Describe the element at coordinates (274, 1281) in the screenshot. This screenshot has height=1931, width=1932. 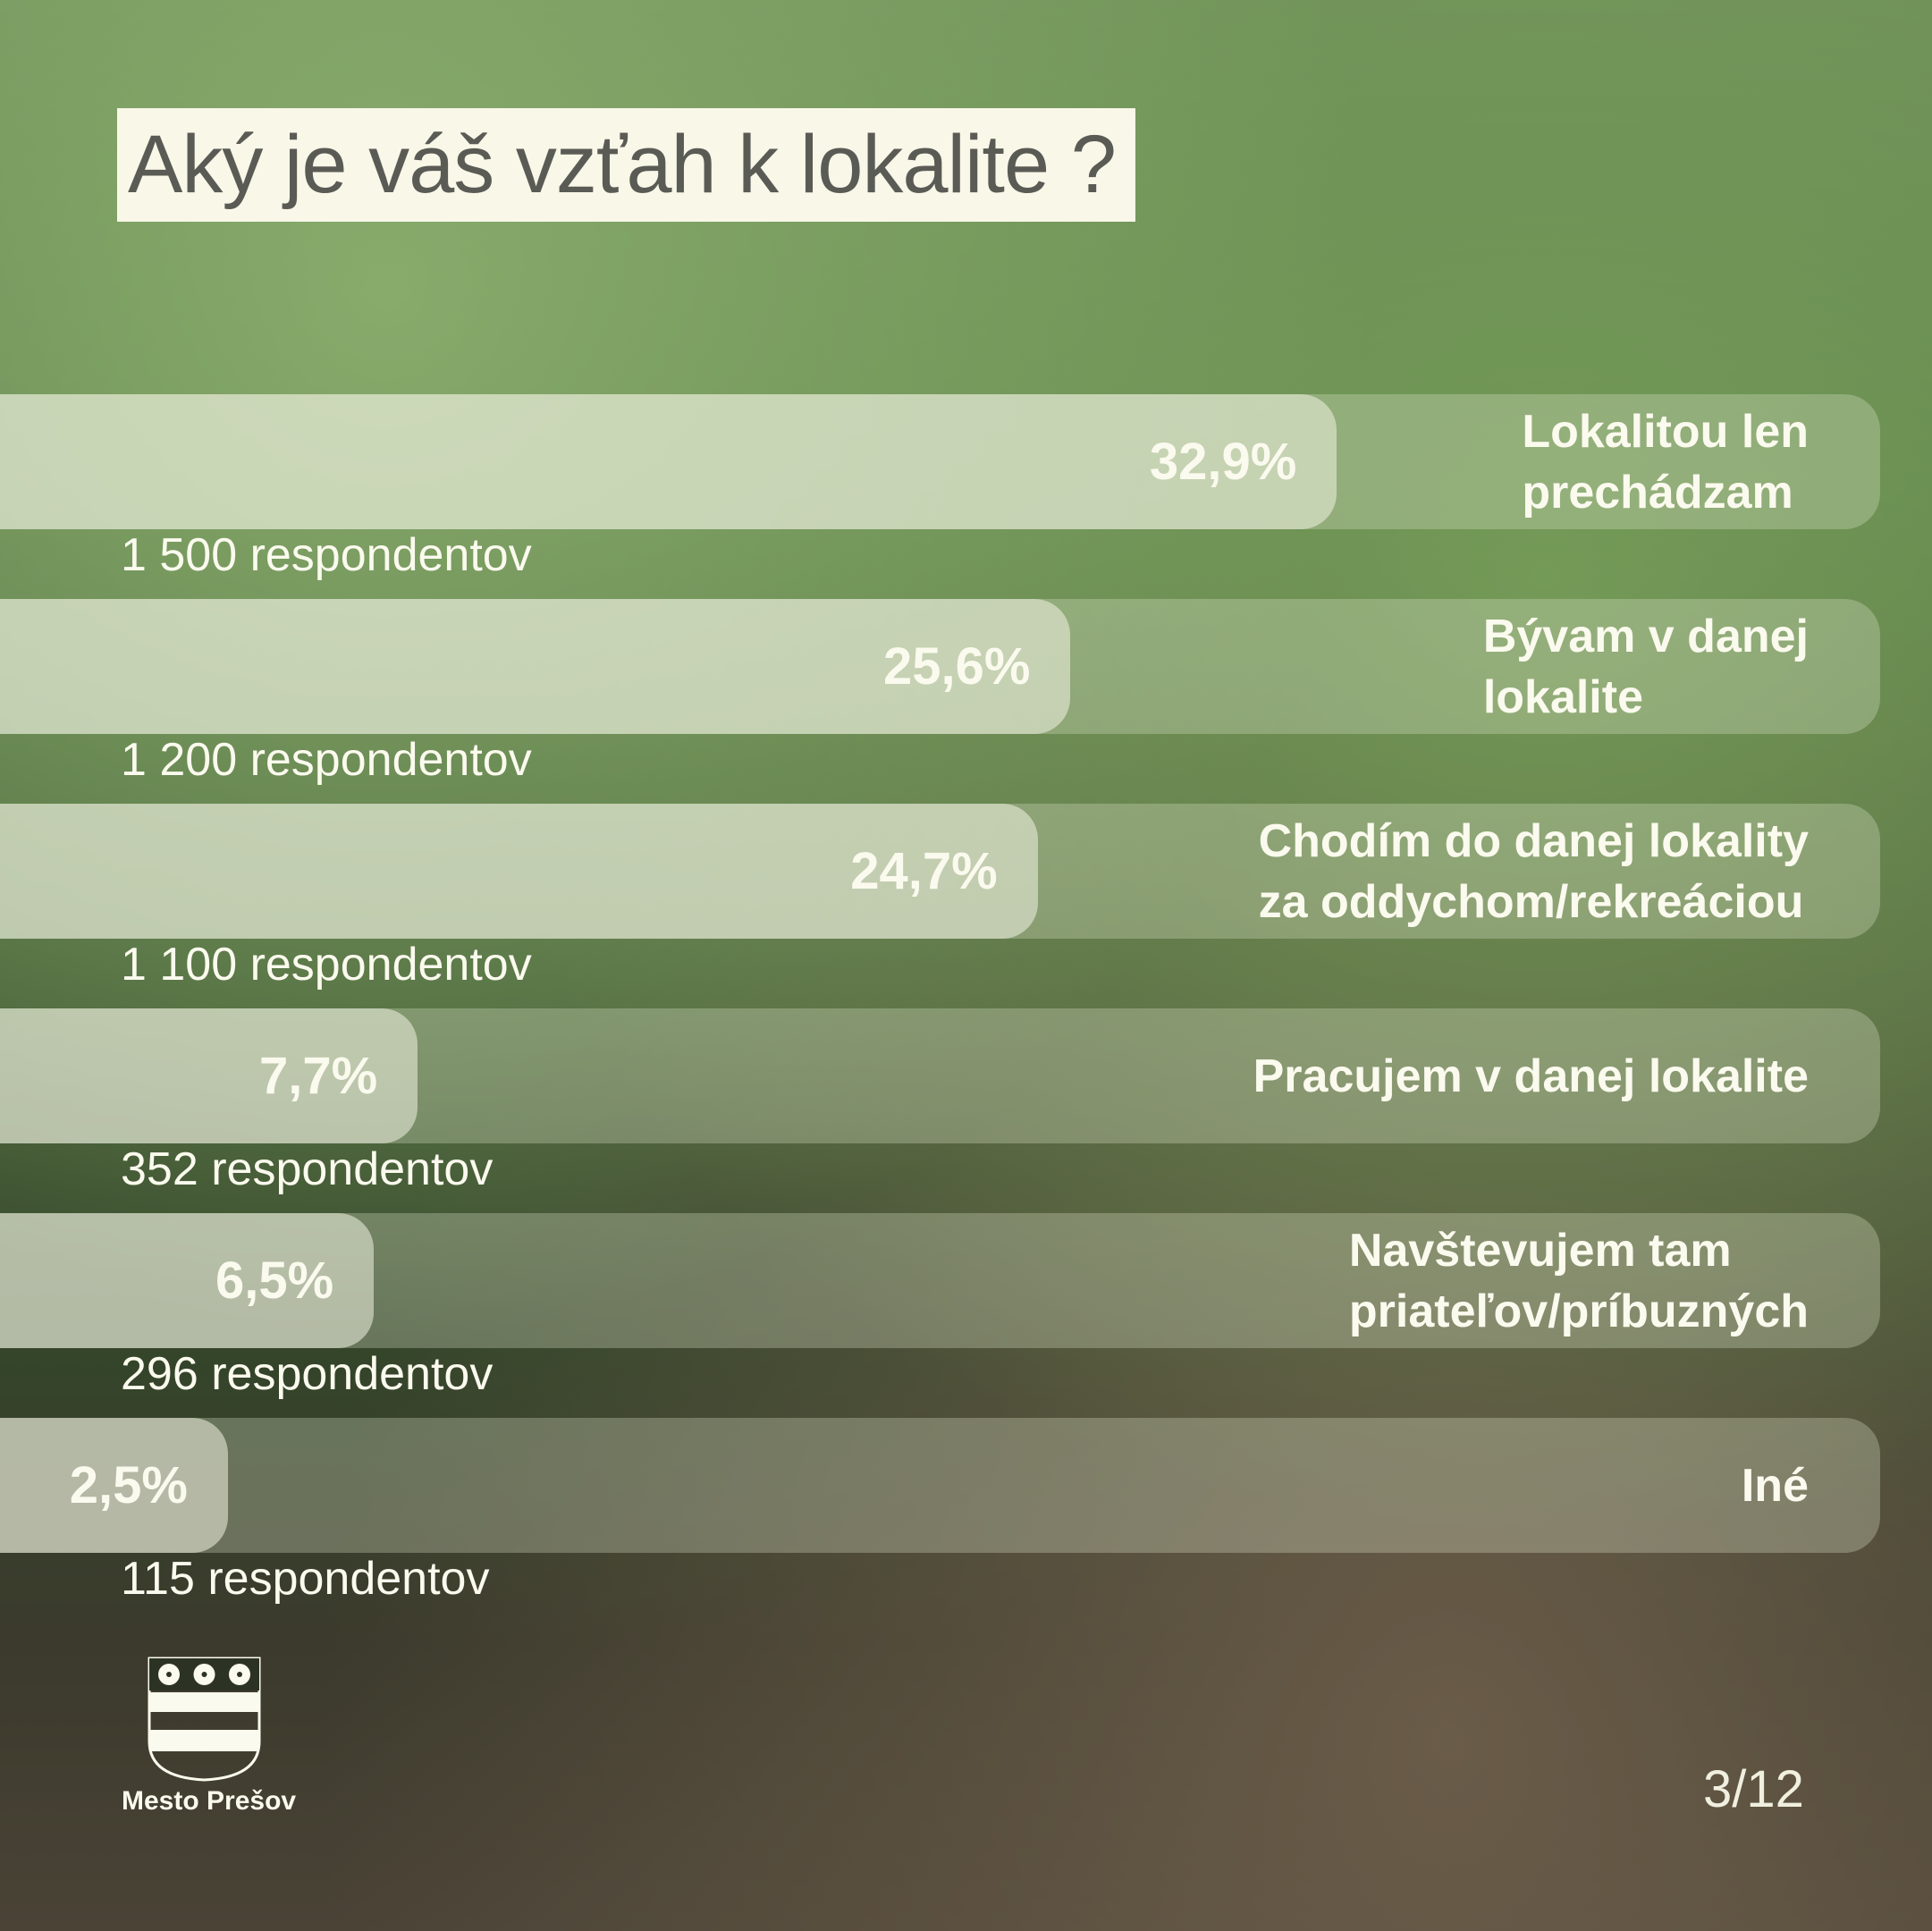
I see `bar-value-label: 6,5%` at that location.